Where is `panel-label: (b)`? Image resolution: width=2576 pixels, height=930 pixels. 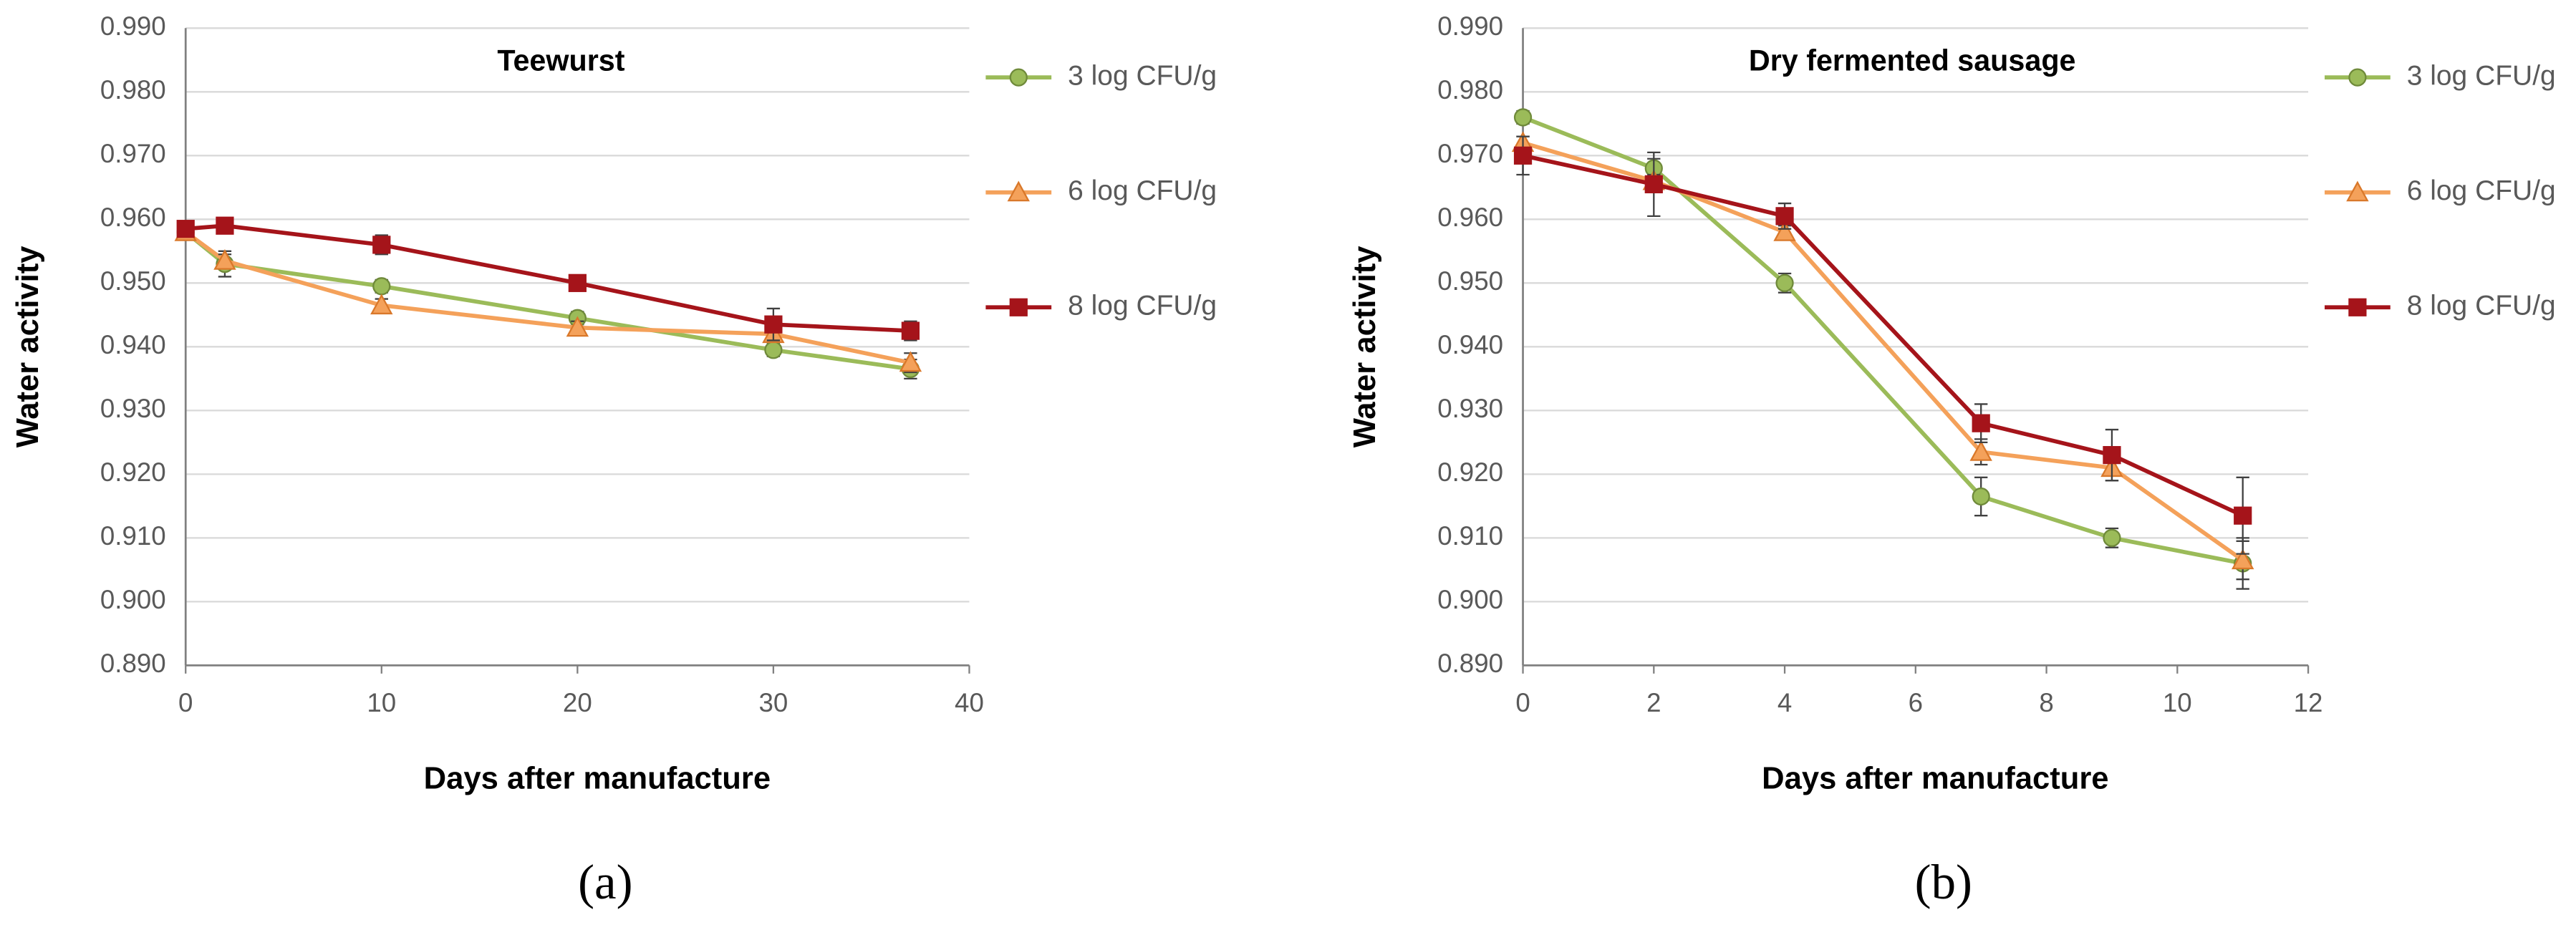 panel-label: (b) is located at coordinates (1943, 882).